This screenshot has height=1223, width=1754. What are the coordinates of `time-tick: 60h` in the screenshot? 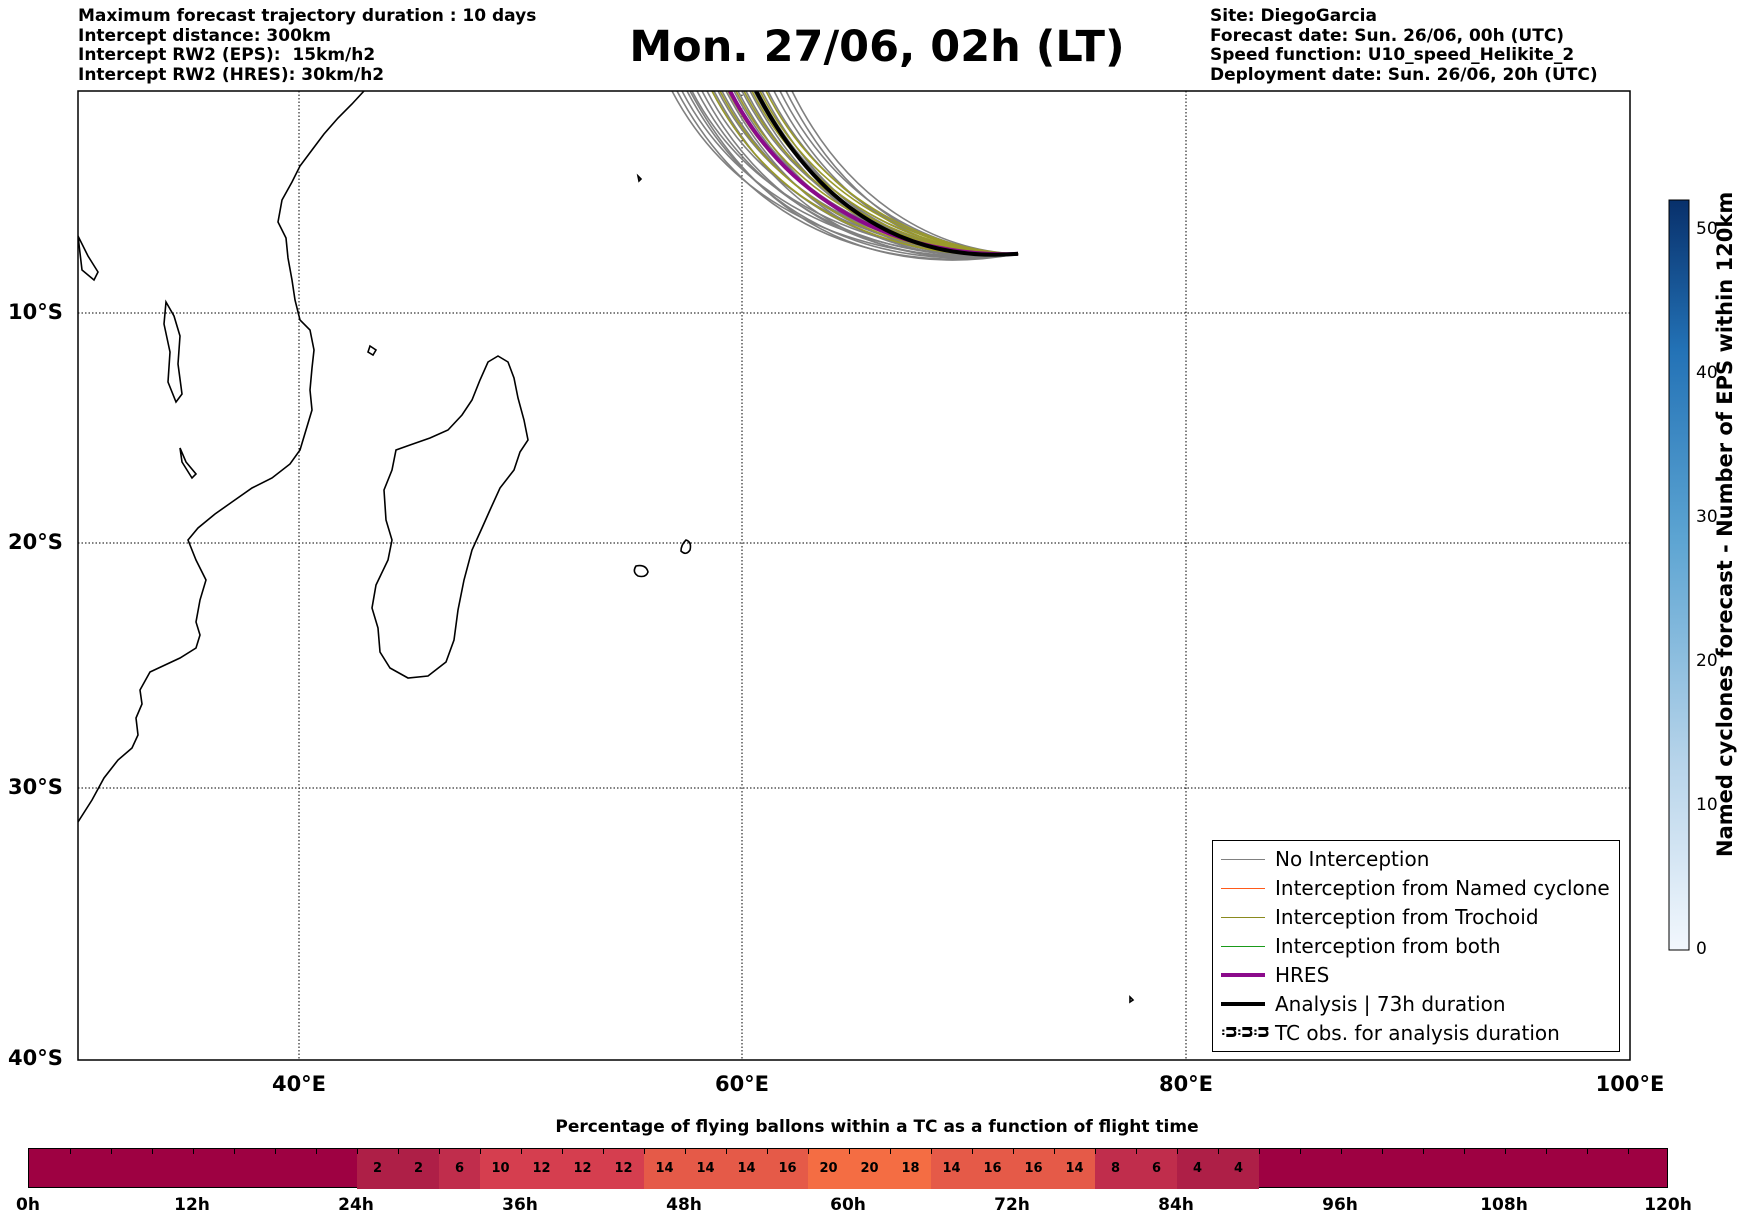 It's located at (848, 1205).